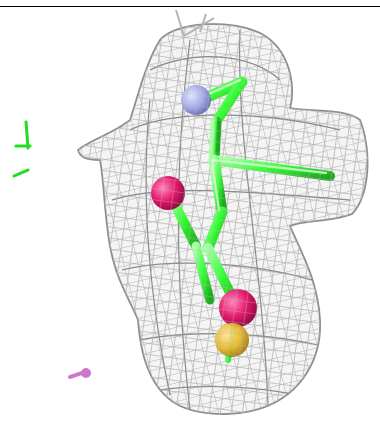 The width and height of the screenshot is (380, 425). Describe the element at coordinates (22, 149) in the screenshot. I see `axis-glyph-icon` at that location.